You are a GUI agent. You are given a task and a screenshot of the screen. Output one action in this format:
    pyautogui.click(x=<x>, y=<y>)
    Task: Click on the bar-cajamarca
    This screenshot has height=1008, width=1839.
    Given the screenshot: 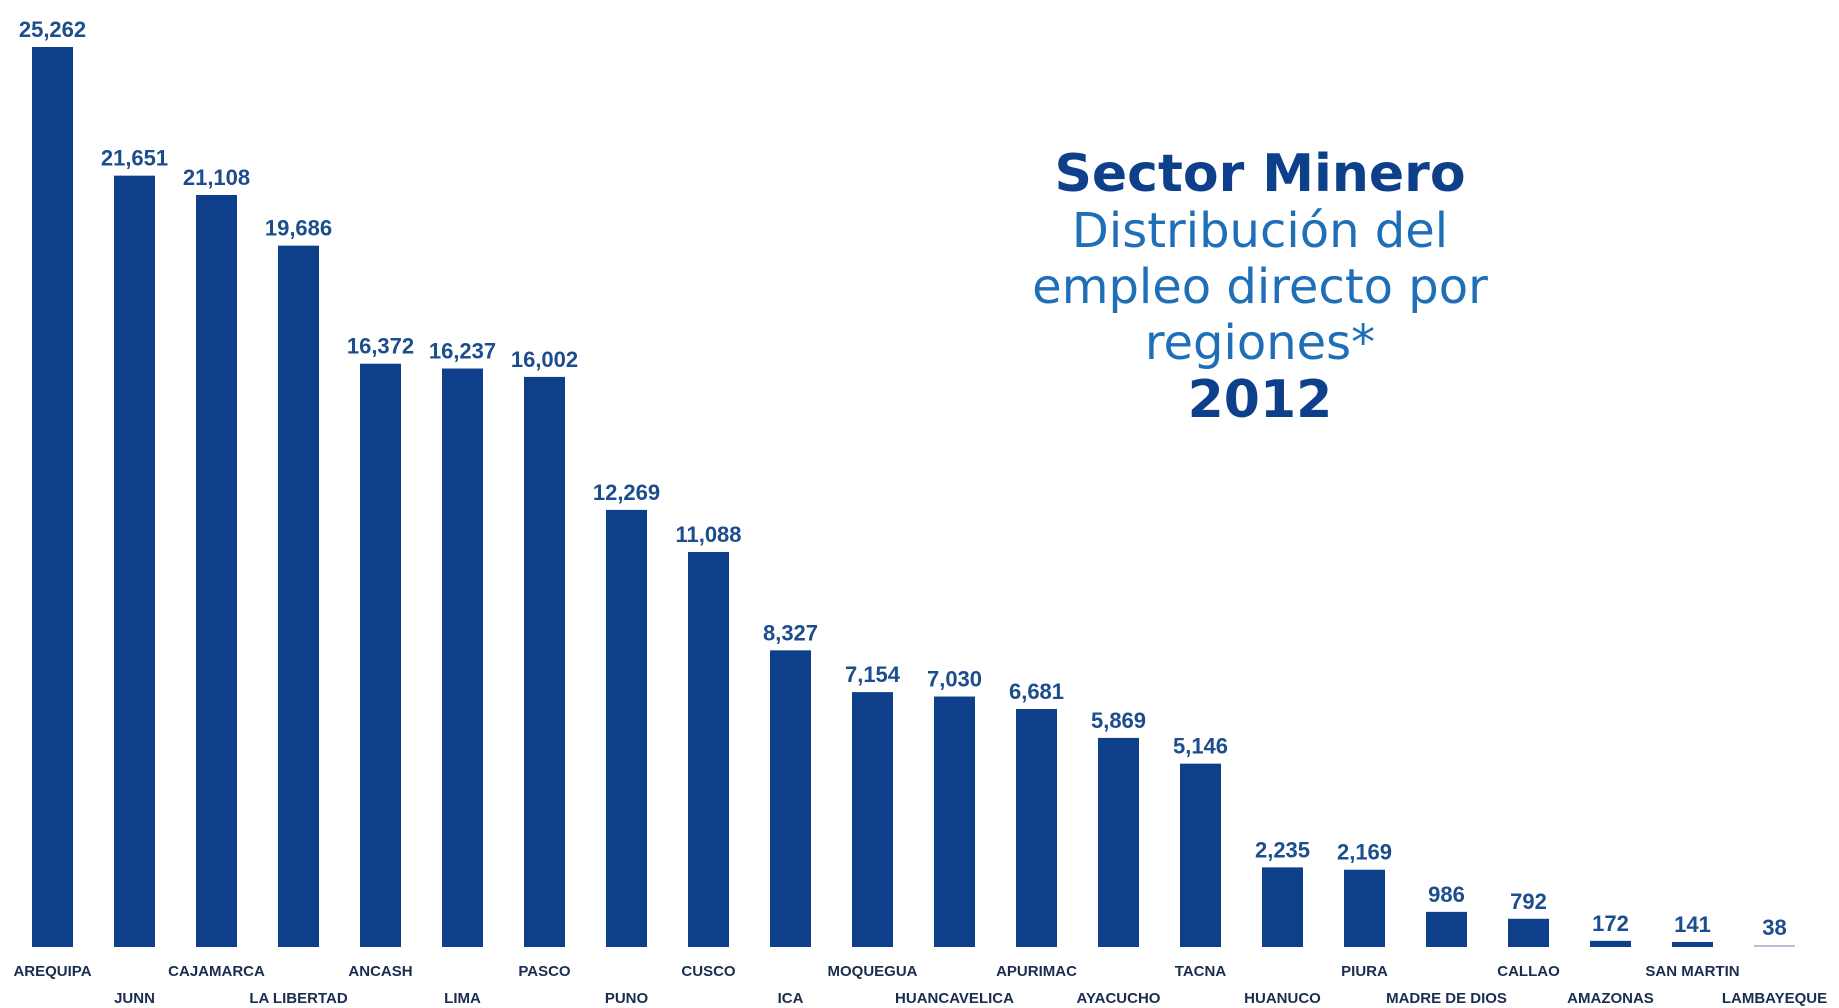 What is the action you would take?
    pyautogui.click(x=216, y=570)
    